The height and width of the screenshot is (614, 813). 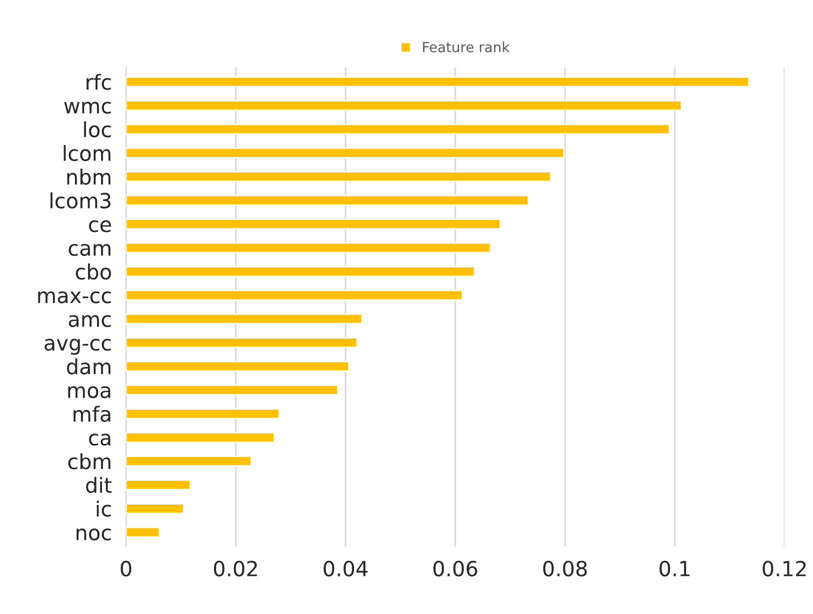 What do you see at coordinates (88, 176) in the screenshot?
I see `y-tick-label: nbm` at bounding box center [88, 176].